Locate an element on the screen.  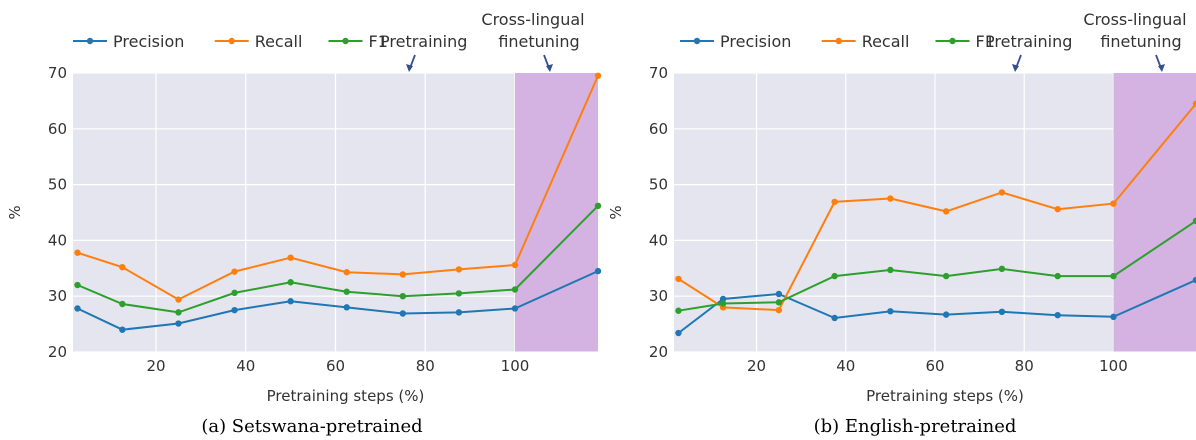
panel-caption: (b) English-pretrained is located at coordinates (915, 426).